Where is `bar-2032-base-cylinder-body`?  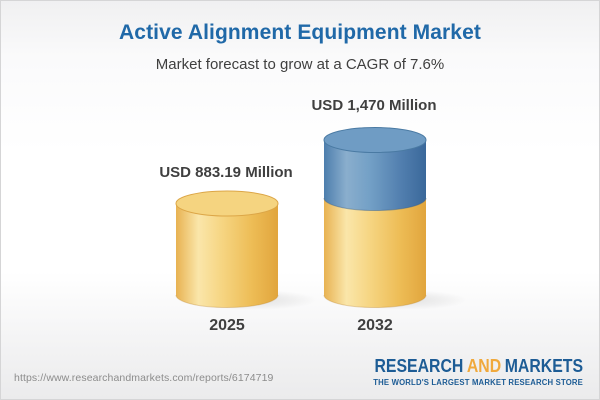
bar-2032-base-cylinder-body is located at coordinates (375, 253).